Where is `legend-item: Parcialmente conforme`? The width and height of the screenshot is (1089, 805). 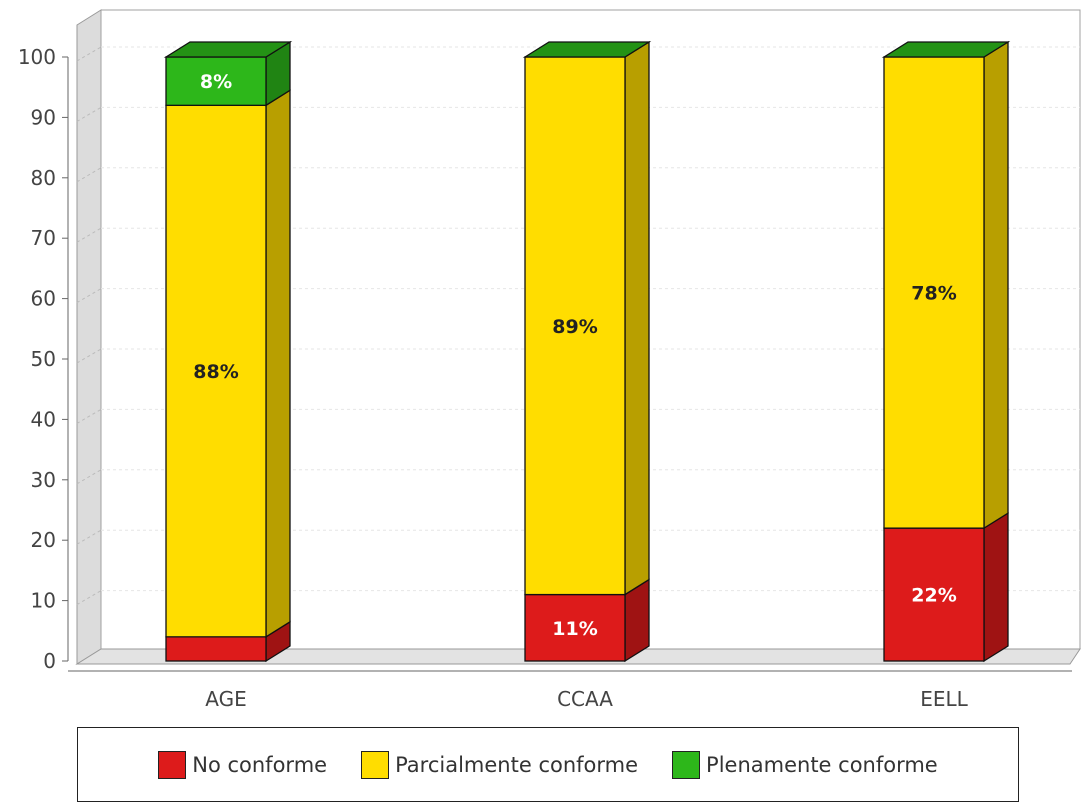
legend-item: Parcialmente conforme is located at coordinates (500, 764).